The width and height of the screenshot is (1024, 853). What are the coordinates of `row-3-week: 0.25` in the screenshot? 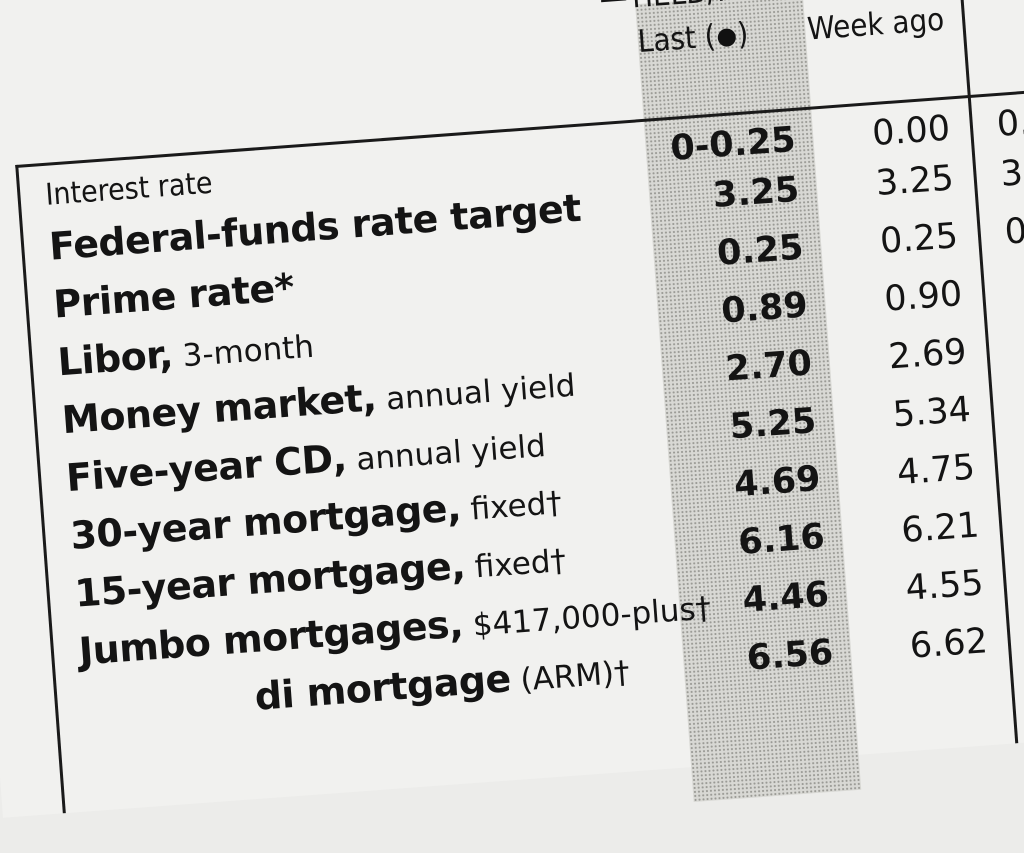 It's located at (919, 239).